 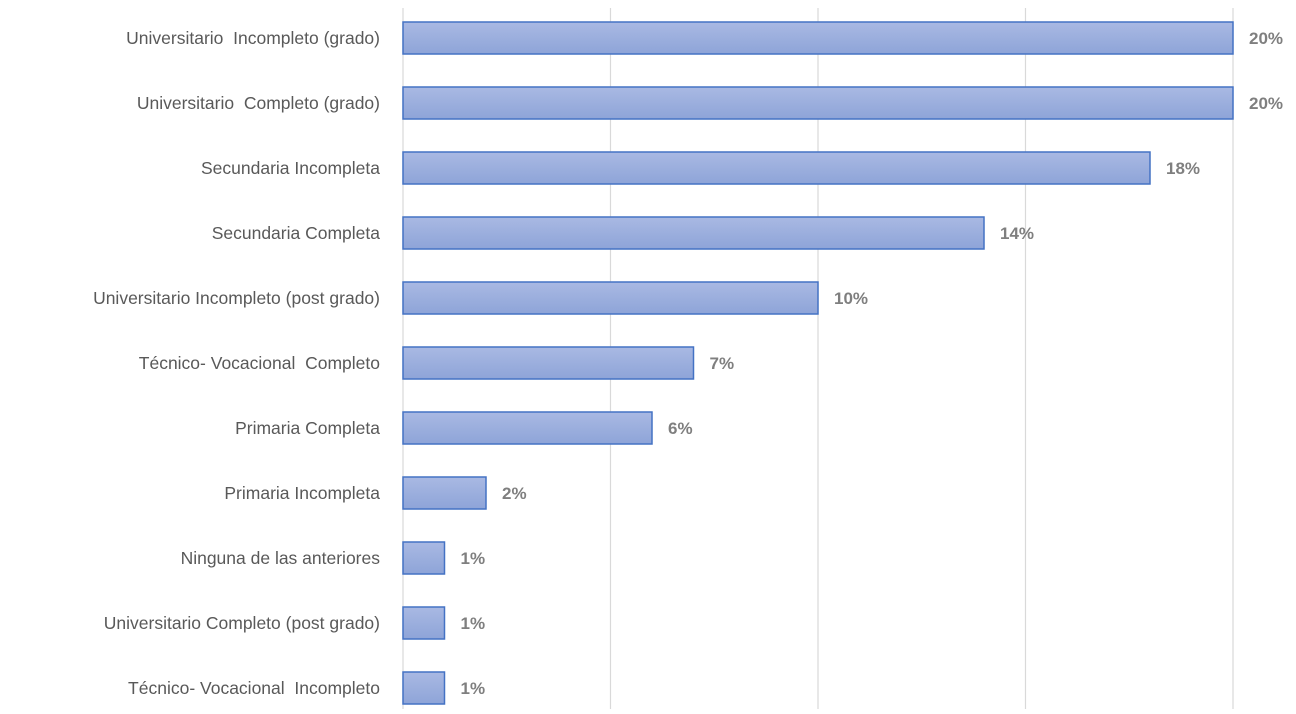 What do you see at coordinates (281, 558) in the screenshot?
I see `category-label-8: Ninguna de las anteriores` at bounding box center [281, 558].